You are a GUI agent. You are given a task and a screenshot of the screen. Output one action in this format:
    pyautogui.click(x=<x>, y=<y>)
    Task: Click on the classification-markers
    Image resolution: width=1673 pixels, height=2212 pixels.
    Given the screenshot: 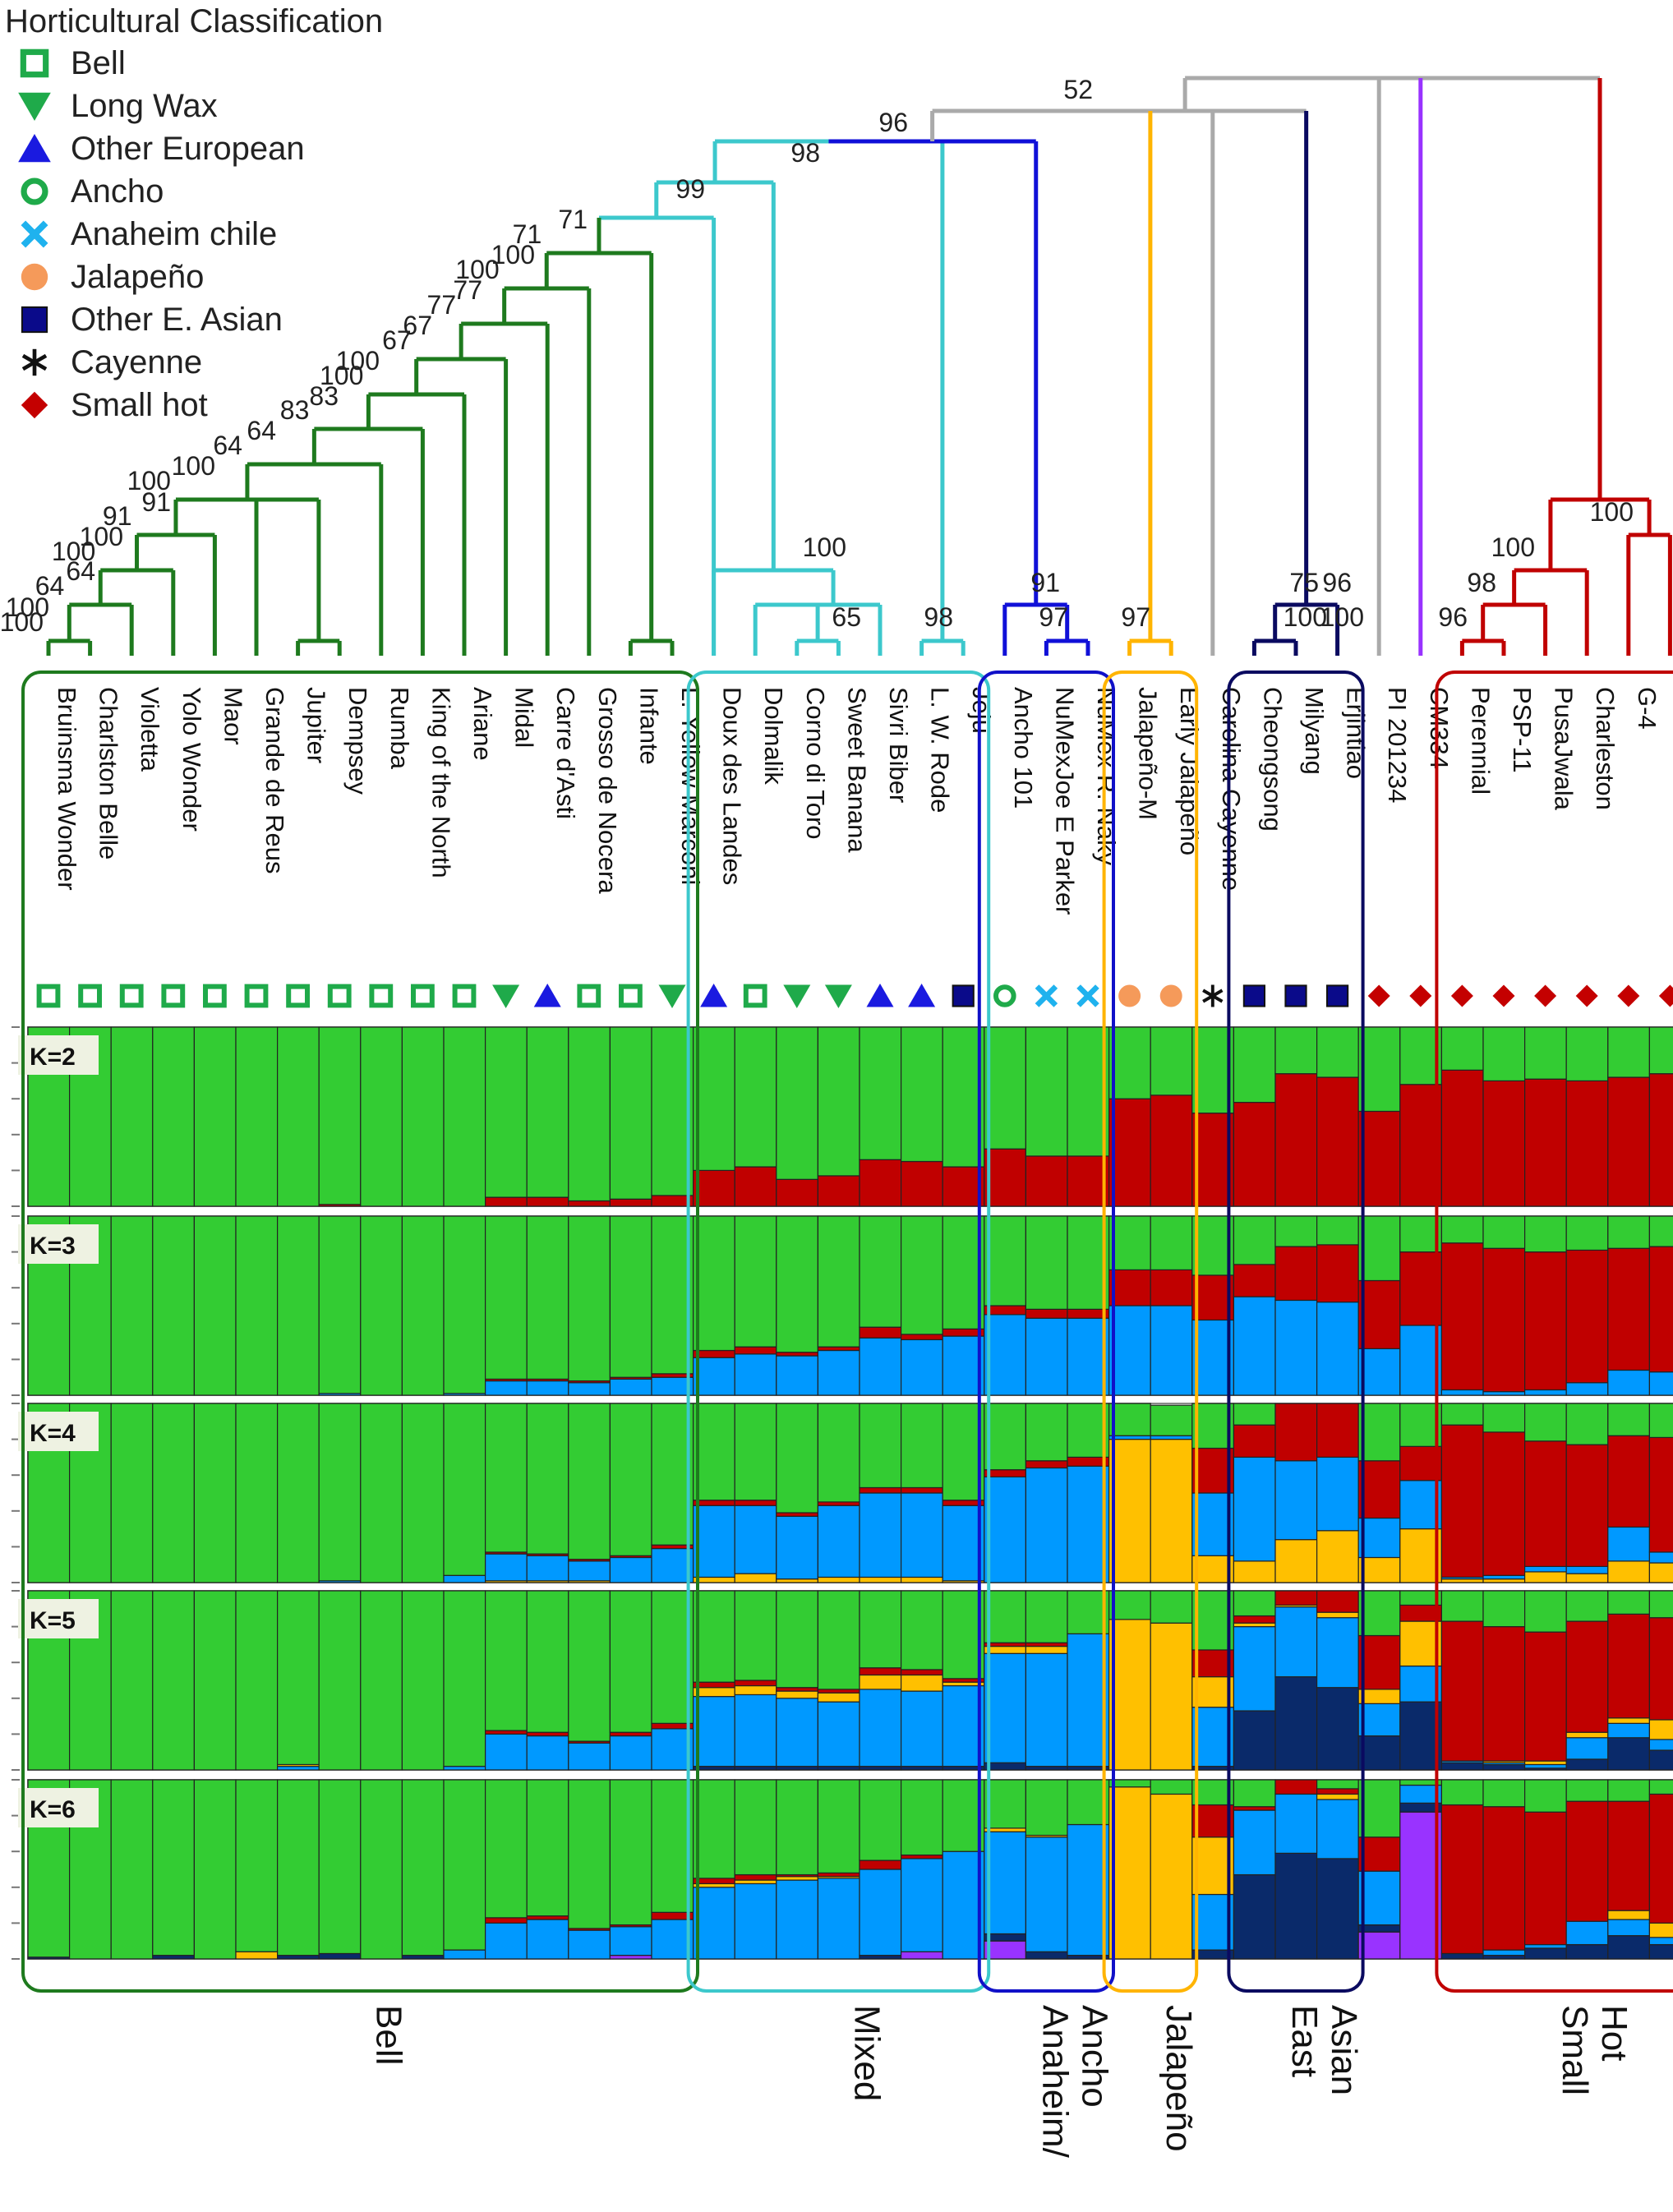 What is the action you would take?
    pyautogui.click(x=854, y=996)
    